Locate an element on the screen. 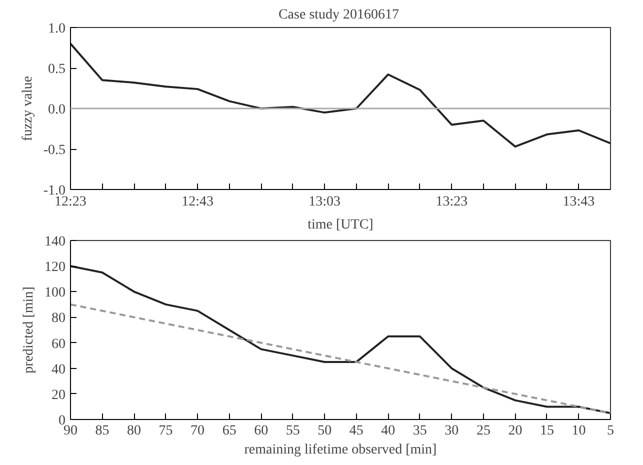 The width and height of the screenshot is (643, 465). x-tick-label: 13:43 is located at coordinates (578, 202).